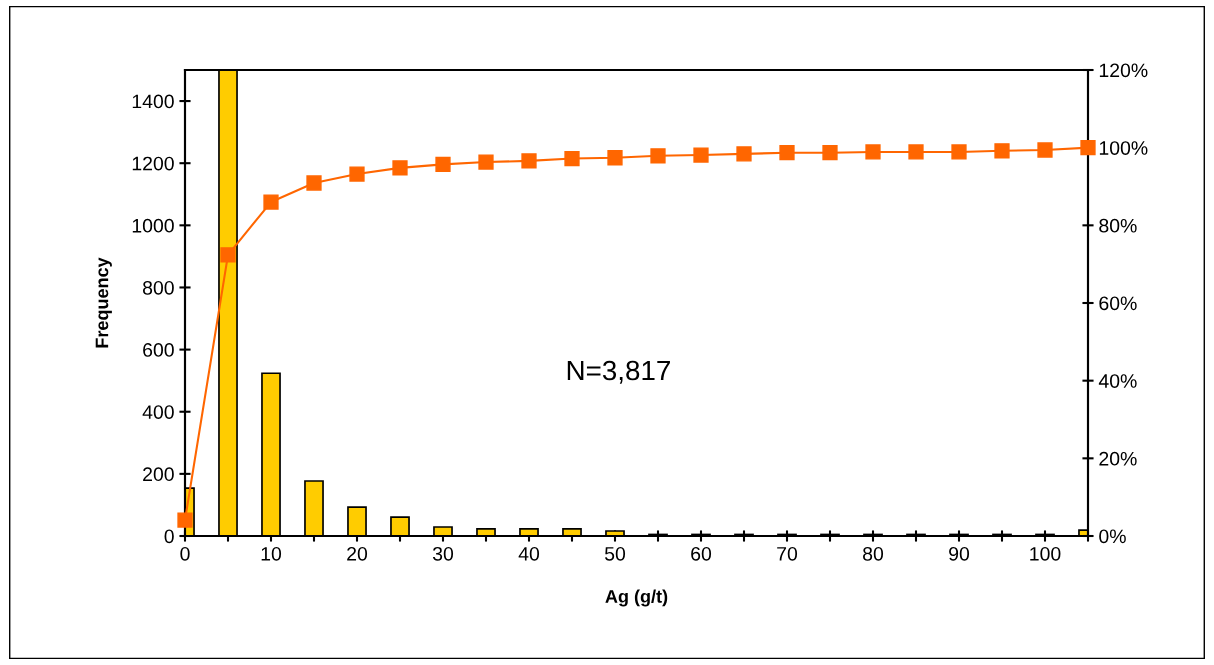 The image size is (1214, 665). I want to click on y2-tick-label: 120%, so click(1123, 70).